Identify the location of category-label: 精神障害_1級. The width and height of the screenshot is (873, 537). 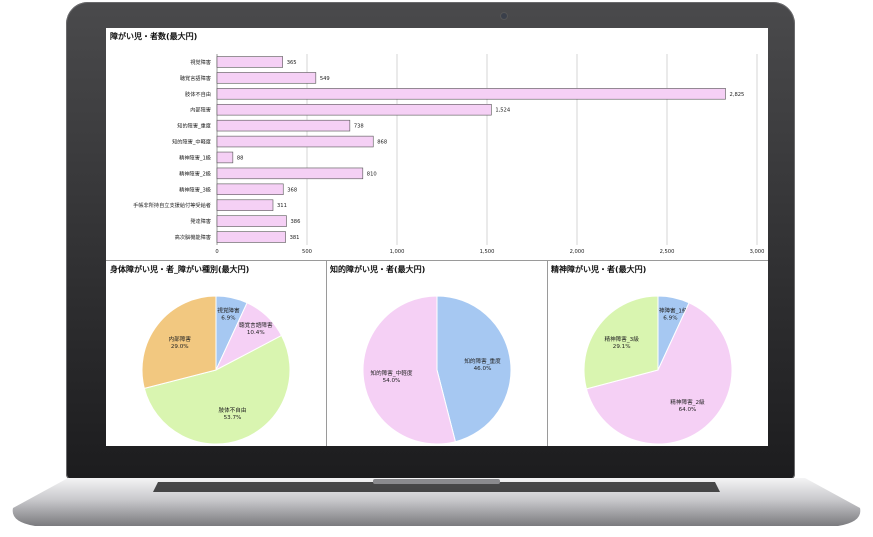
(195, 157).